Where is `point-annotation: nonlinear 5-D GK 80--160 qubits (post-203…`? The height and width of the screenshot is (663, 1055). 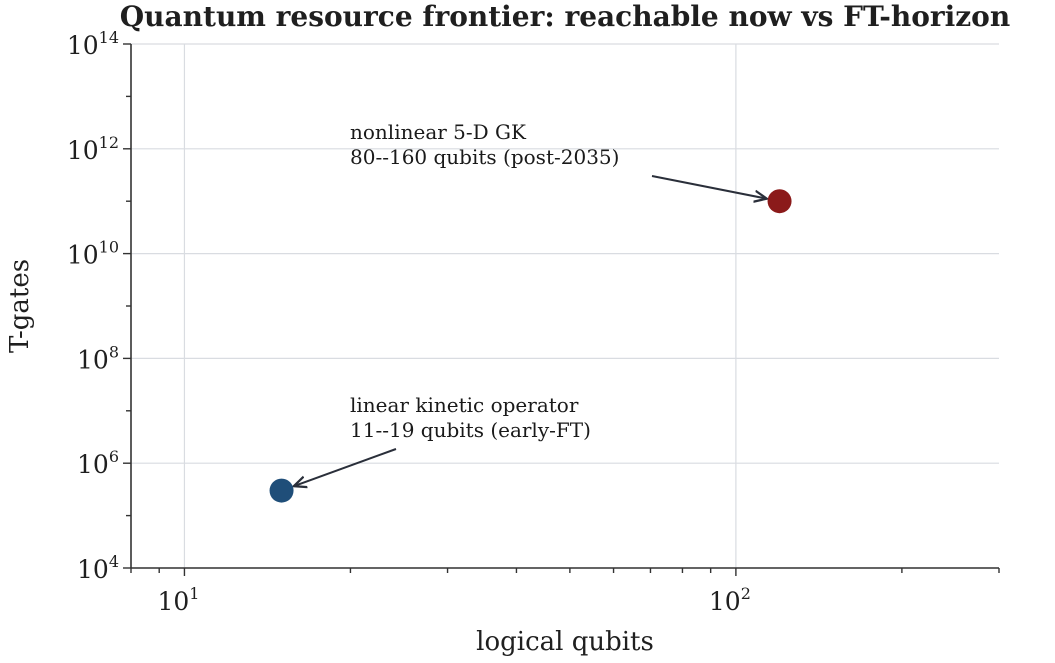
point-annotation: nonlinear 5-D GK 80--160 qubits (post-203… is located at coordinates (484, 144).